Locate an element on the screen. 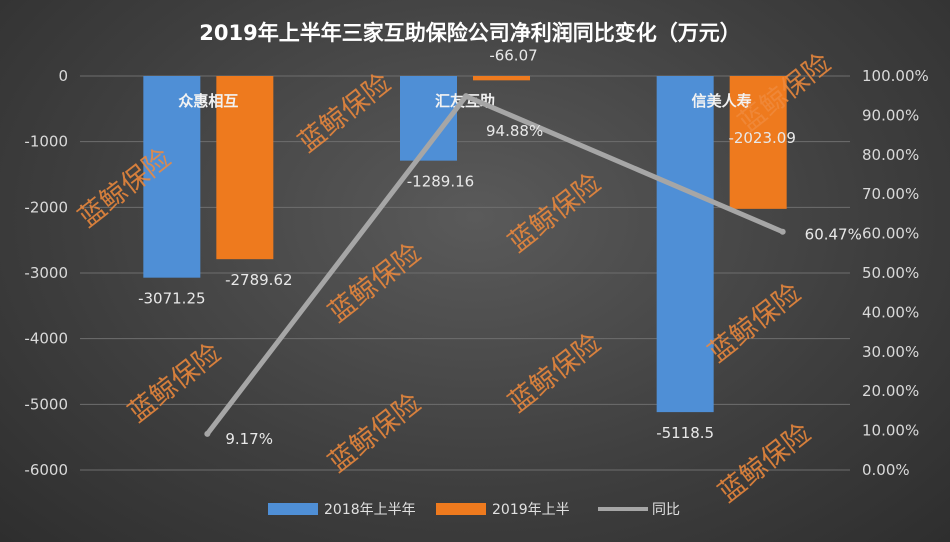 The image size is (950, 542). y2-tick-label: 90.00% is located at coordinates (890, 115).